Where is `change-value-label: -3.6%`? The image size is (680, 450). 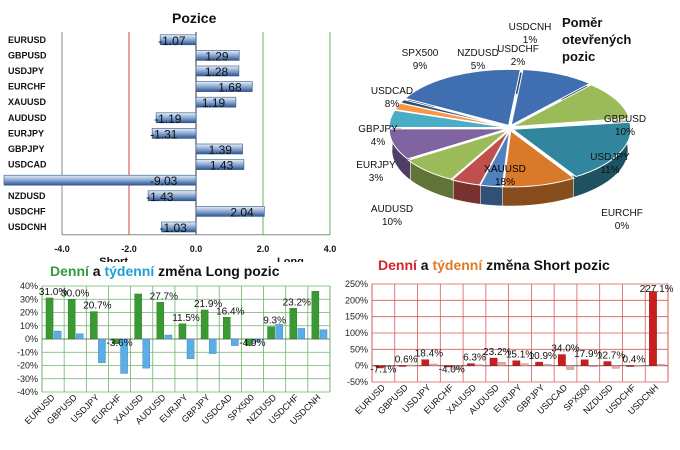 change-value-label: -3.6% is located at coordinates (119, 343).